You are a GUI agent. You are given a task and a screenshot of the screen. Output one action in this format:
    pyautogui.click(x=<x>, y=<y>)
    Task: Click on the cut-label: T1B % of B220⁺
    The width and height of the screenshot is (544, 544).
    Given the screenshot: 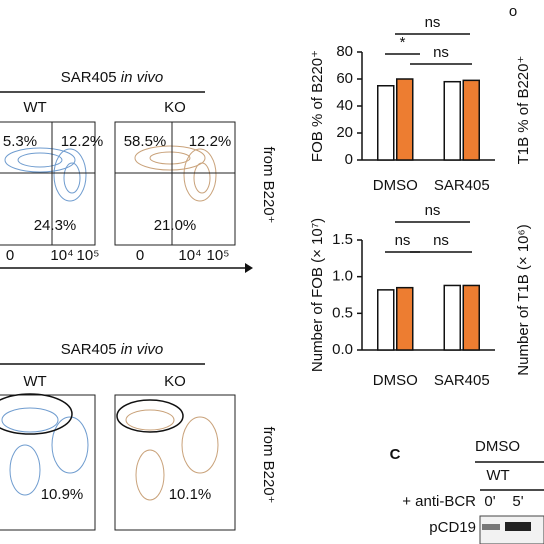 What is the action you would take?
    pyautogui.click(x=523, y=110)
    